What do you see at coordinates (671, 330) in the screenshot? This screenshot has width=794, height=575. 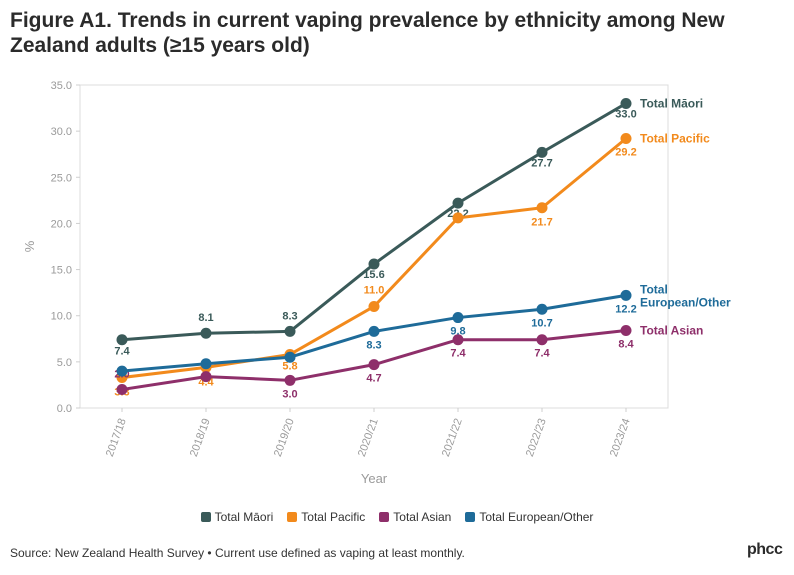 I see `series-end-label-2-0: Total Asian` at bounding box center [671, 330].